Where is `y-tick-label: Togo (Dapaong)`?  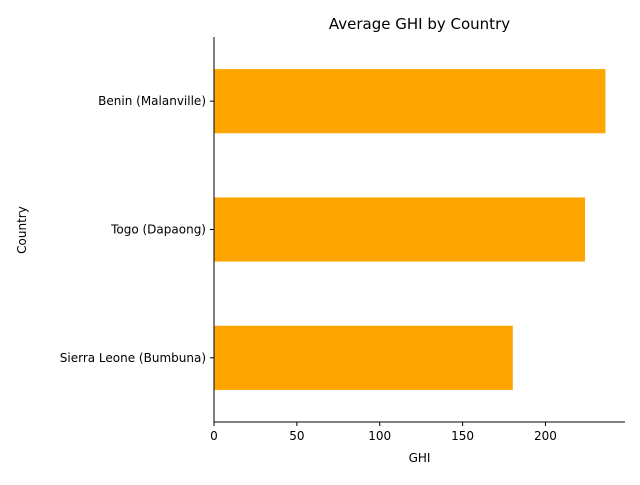 y-tick-label: Togo (Dapaong) is located at coordinates (158, 230).